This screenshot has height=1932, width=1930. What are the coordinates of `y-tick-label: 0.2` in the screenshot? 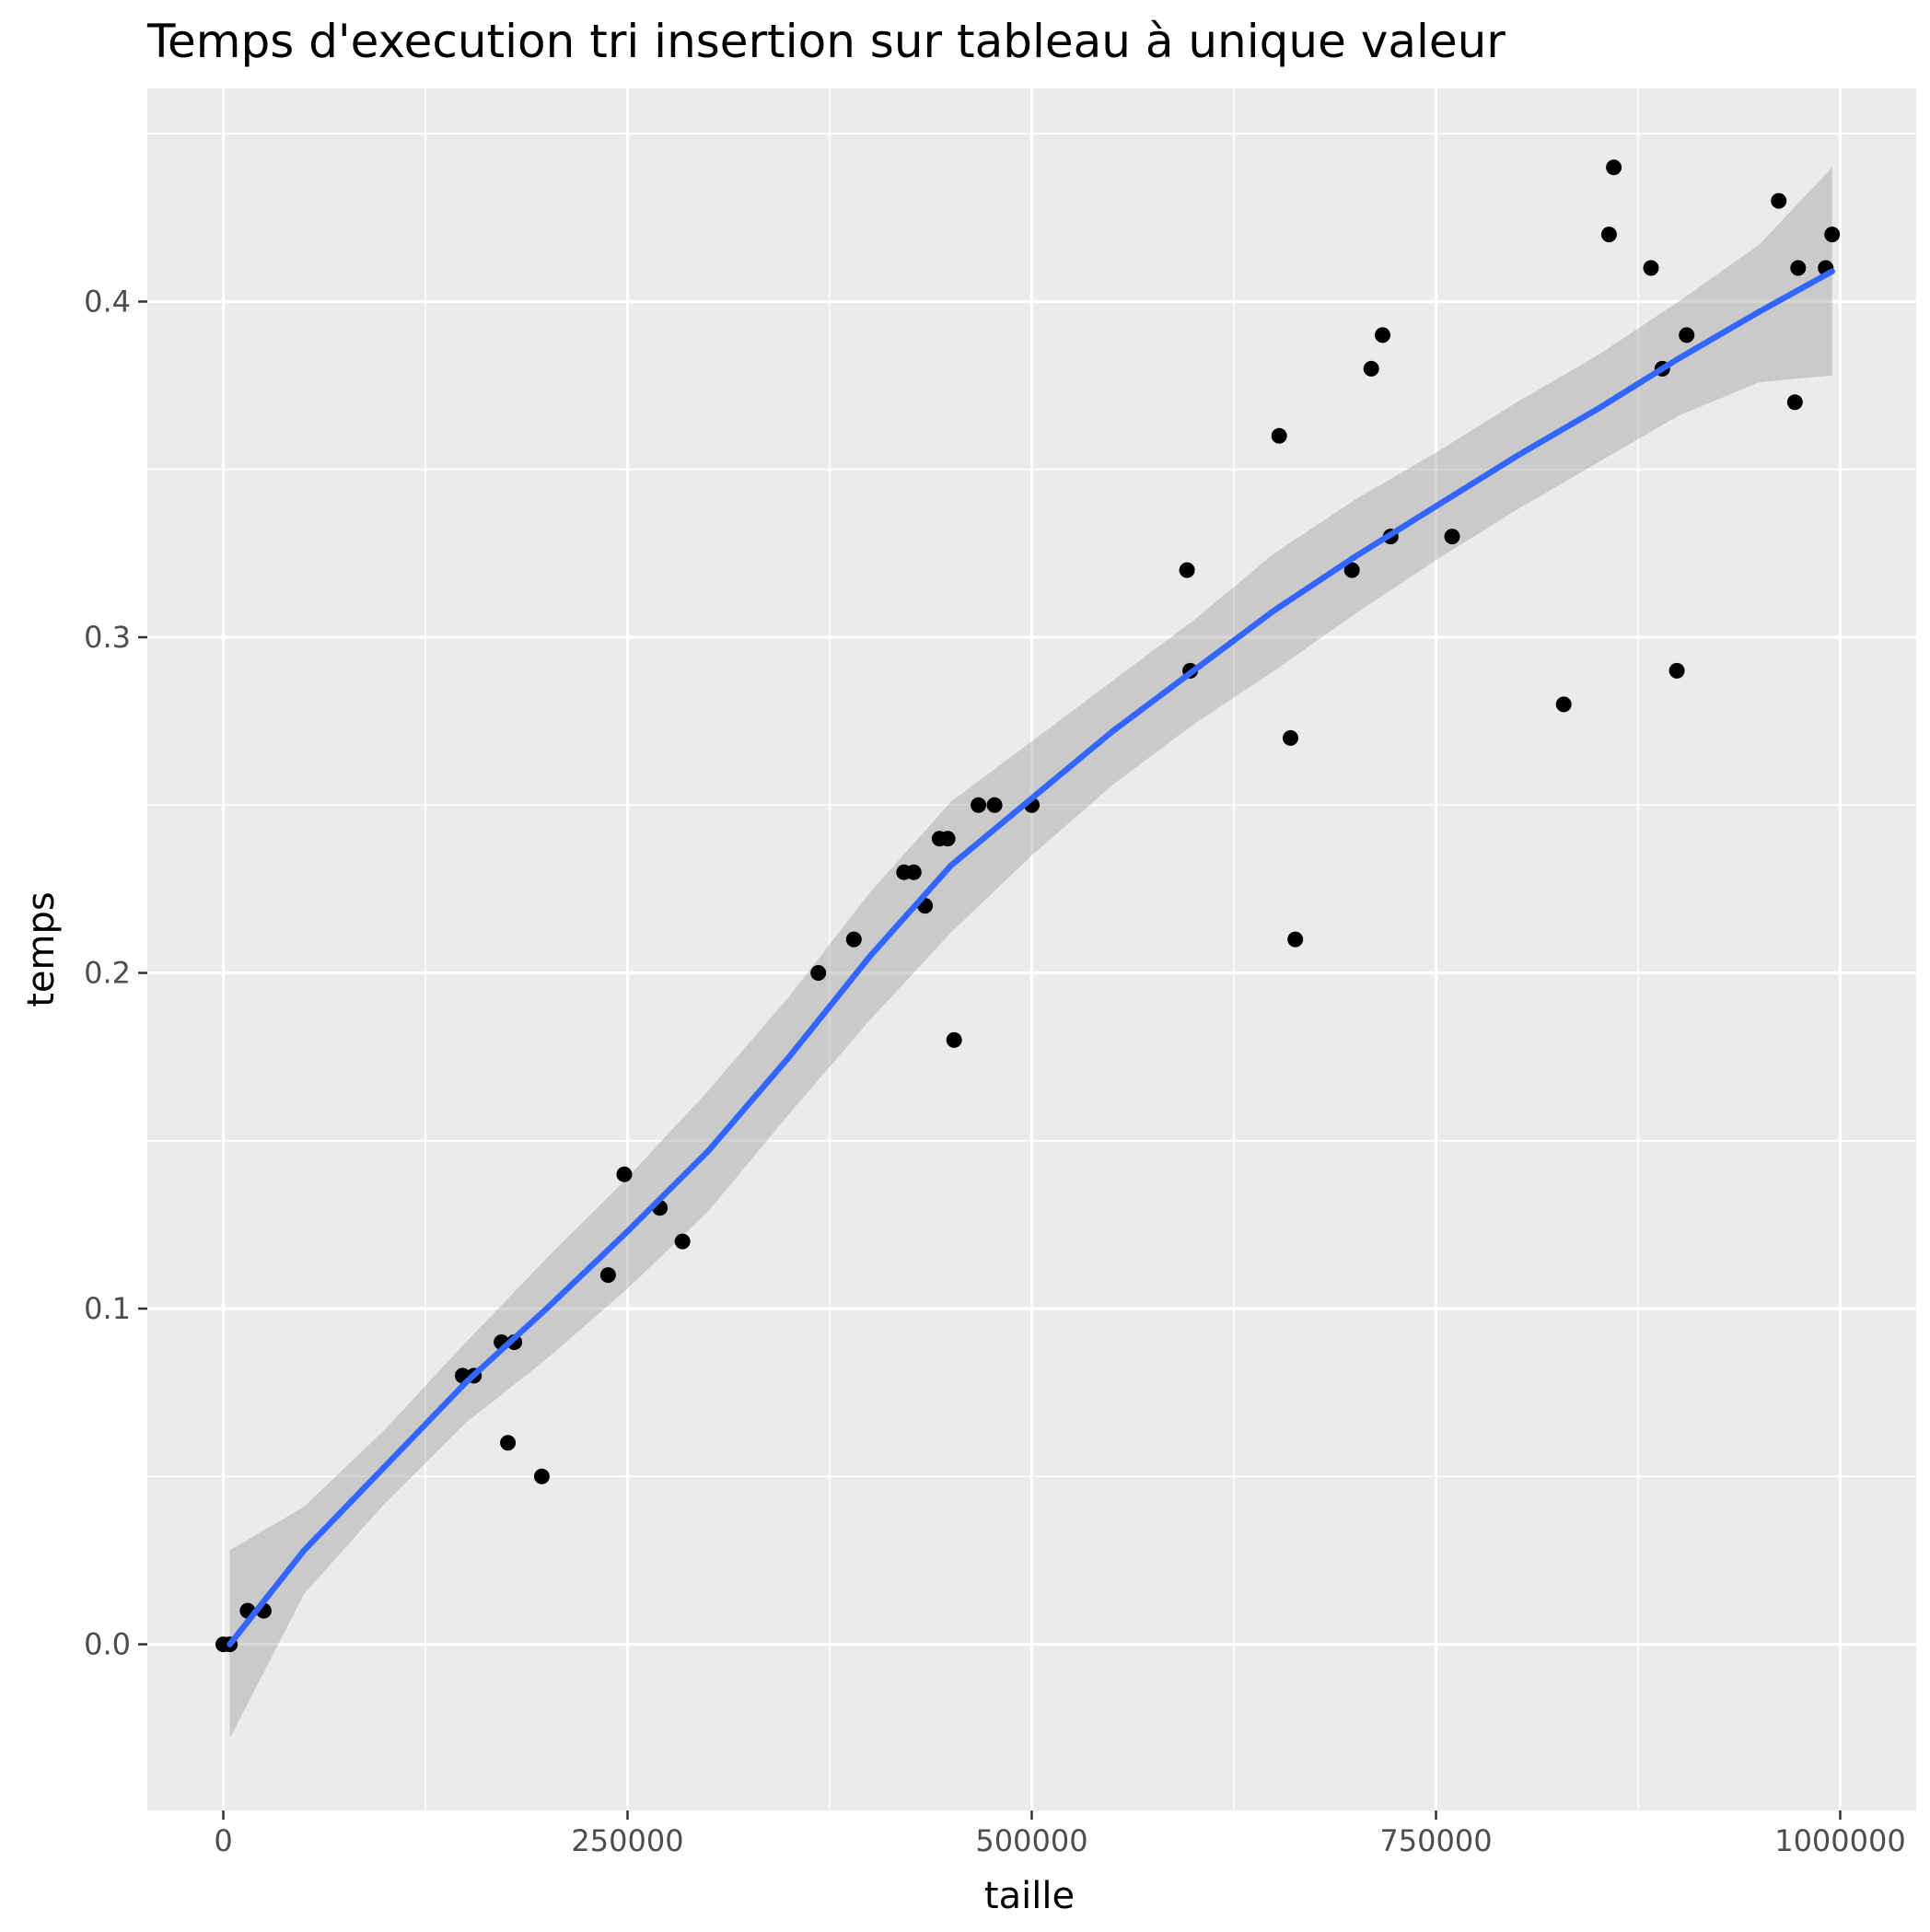 It's located at (107, 973).